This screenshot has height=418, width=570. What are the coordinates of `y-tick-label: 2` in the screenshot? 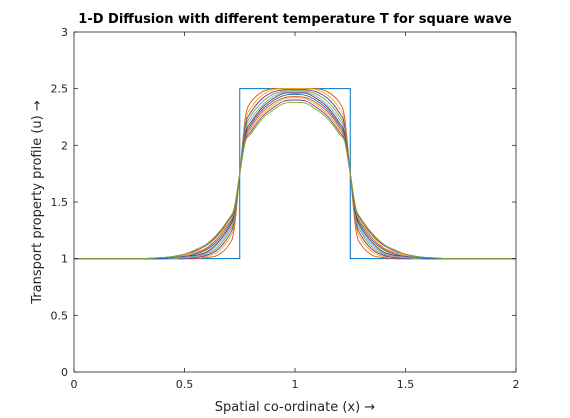 It's located at (64, 145).